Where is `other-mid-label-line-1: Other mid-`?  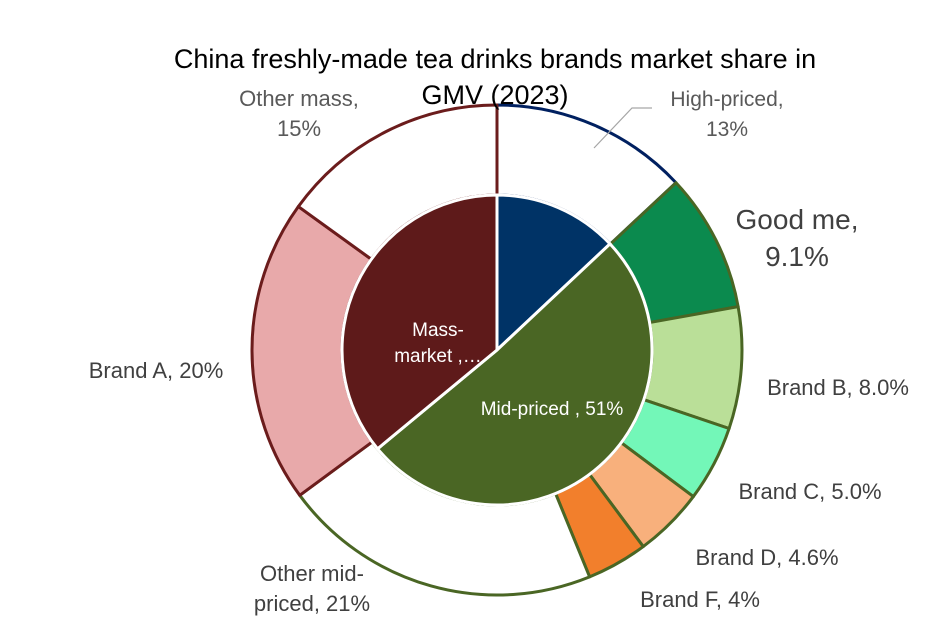 other-mid-label-line-1: Other mid- is located at coordinates (312, 573).